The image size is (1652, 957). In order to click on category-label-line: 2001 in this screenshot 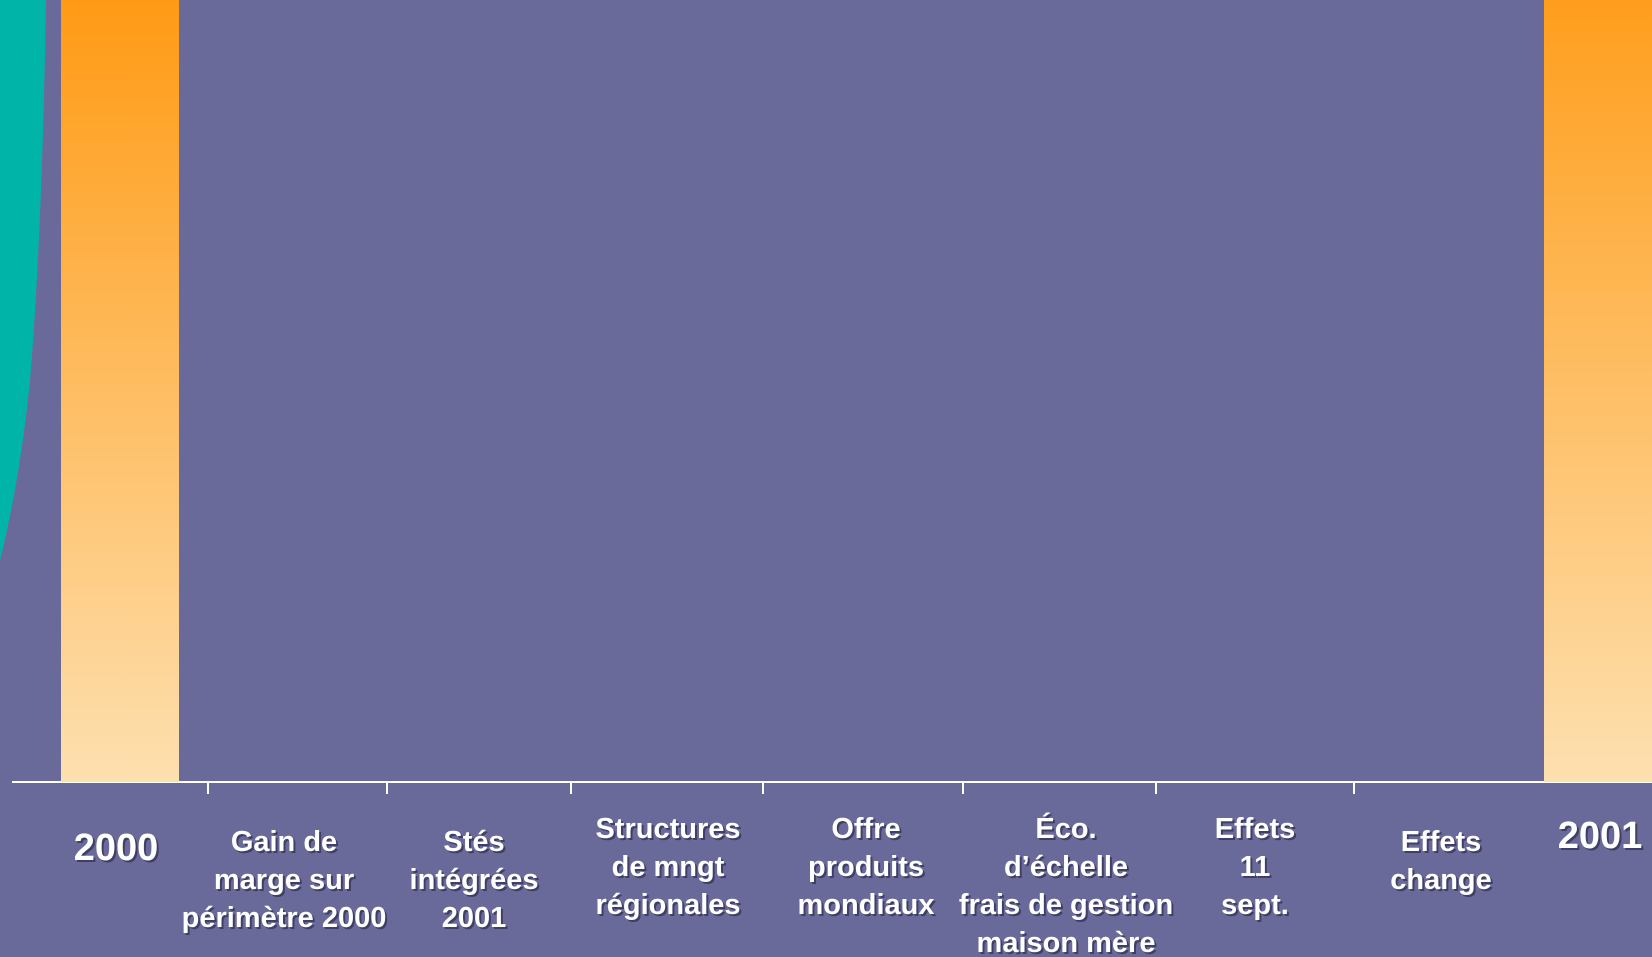, I will do `click(474, 918)`.